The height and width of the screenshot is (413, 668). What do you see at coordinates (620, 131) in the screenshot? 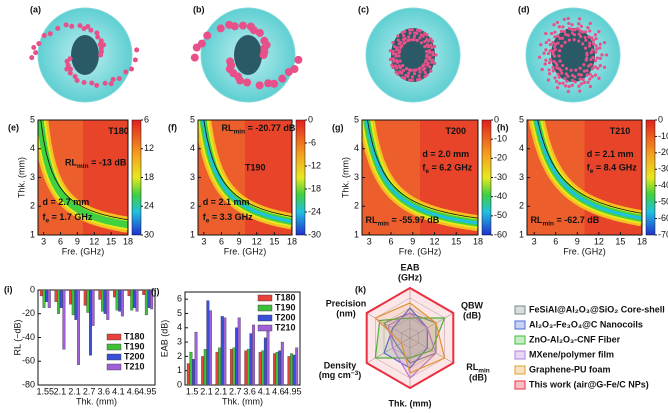
I see `annotation: T210` at bounding box center [620, 131].